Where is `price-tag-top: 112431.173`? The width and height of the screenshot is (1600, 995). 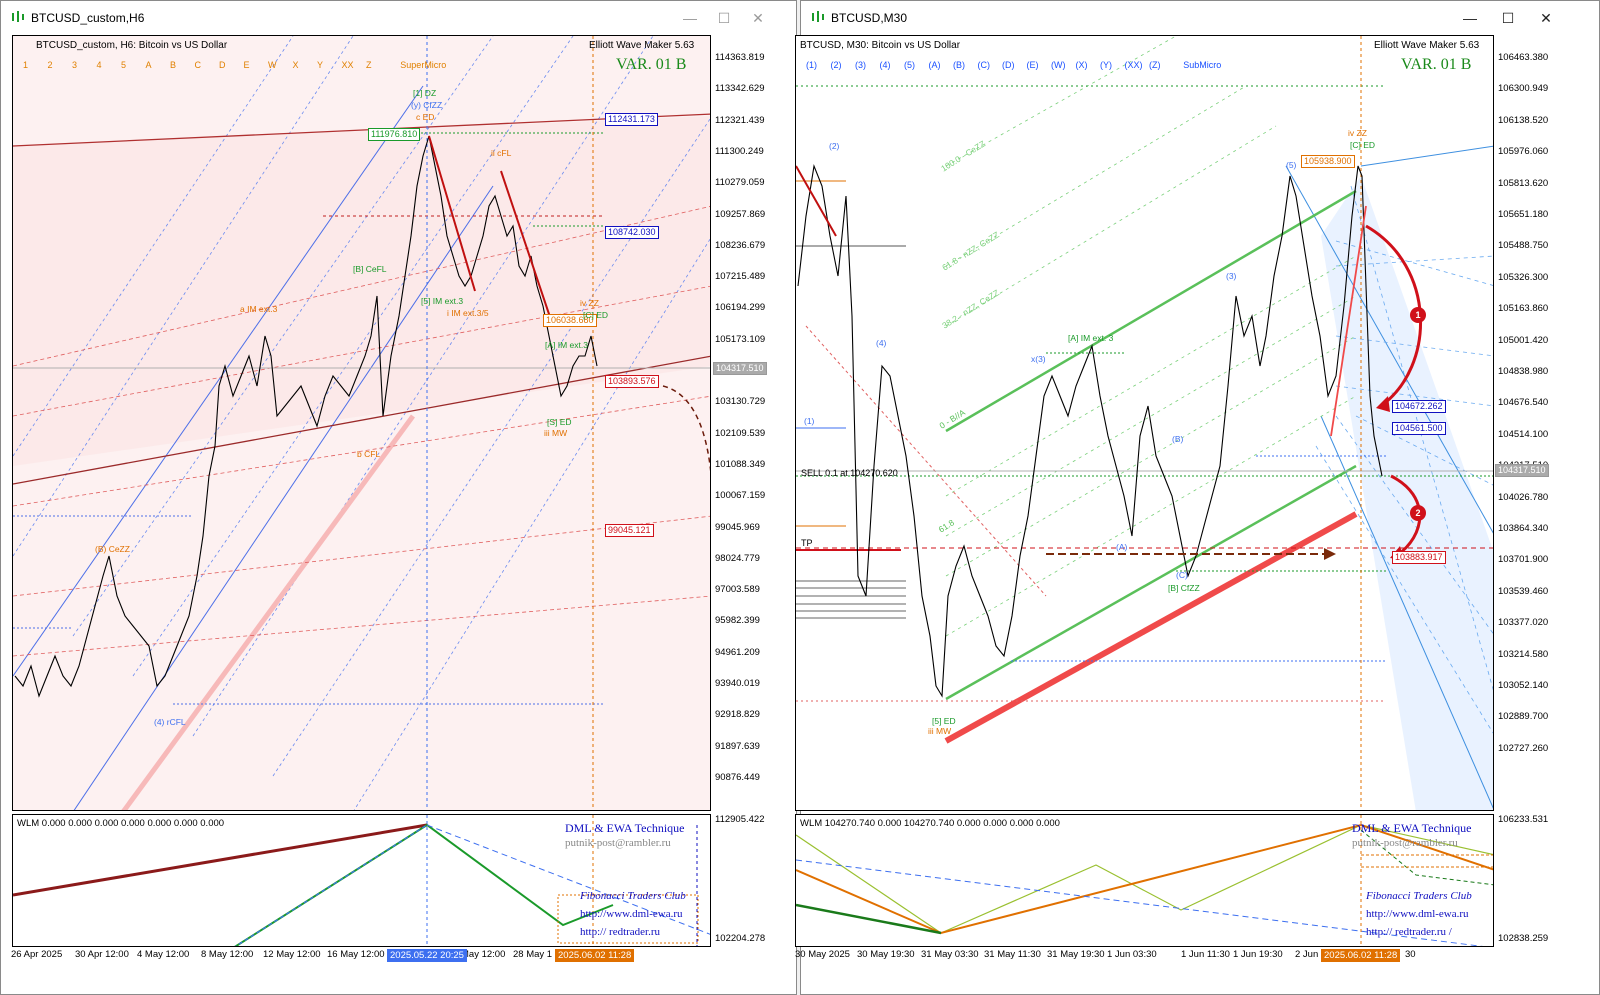
price-tag-top: 112431.173 is located at coordinates (631, 119).